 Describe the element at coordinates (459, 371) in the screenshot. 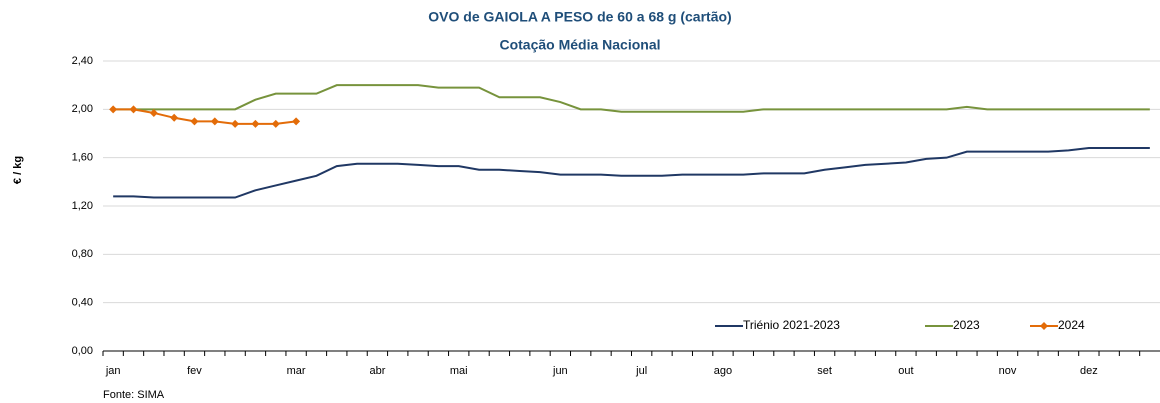

I see `x-tick-label: mai` at that location.